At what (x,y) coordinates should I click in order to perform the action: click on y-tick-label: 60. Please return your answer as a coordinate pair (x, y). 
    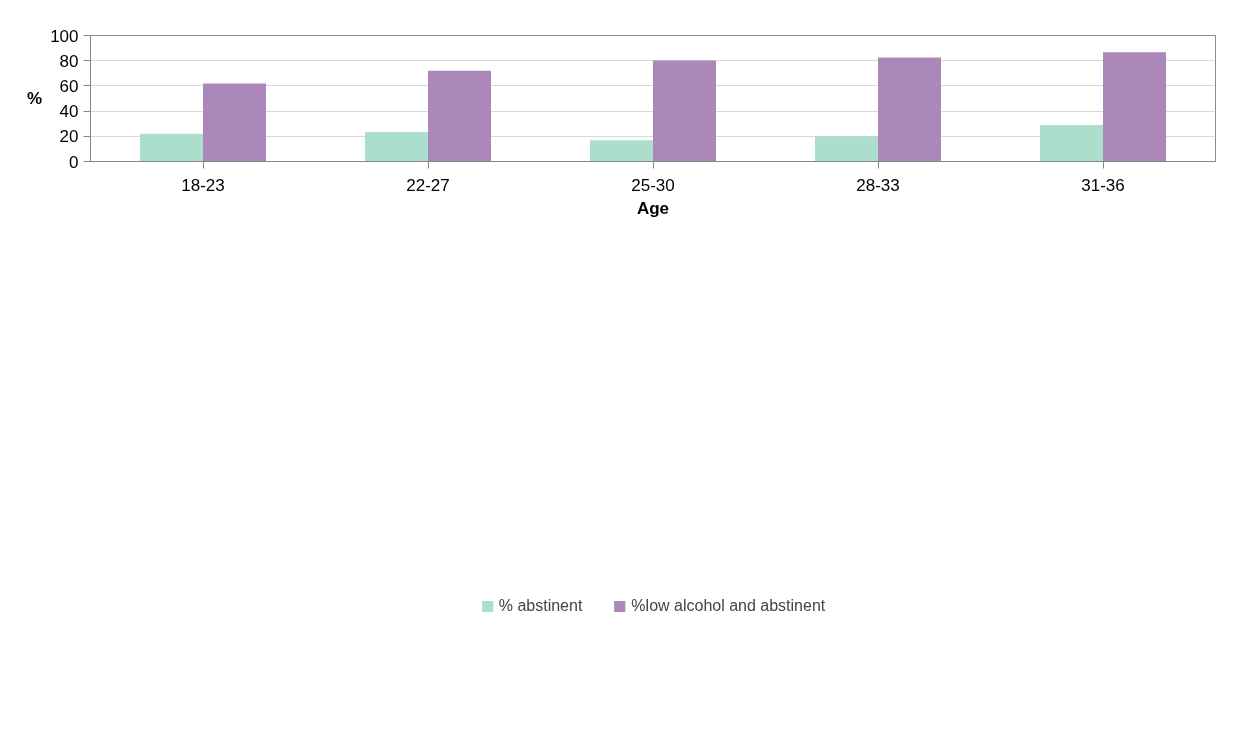
    Looking at the image, I should click on (69, 86).